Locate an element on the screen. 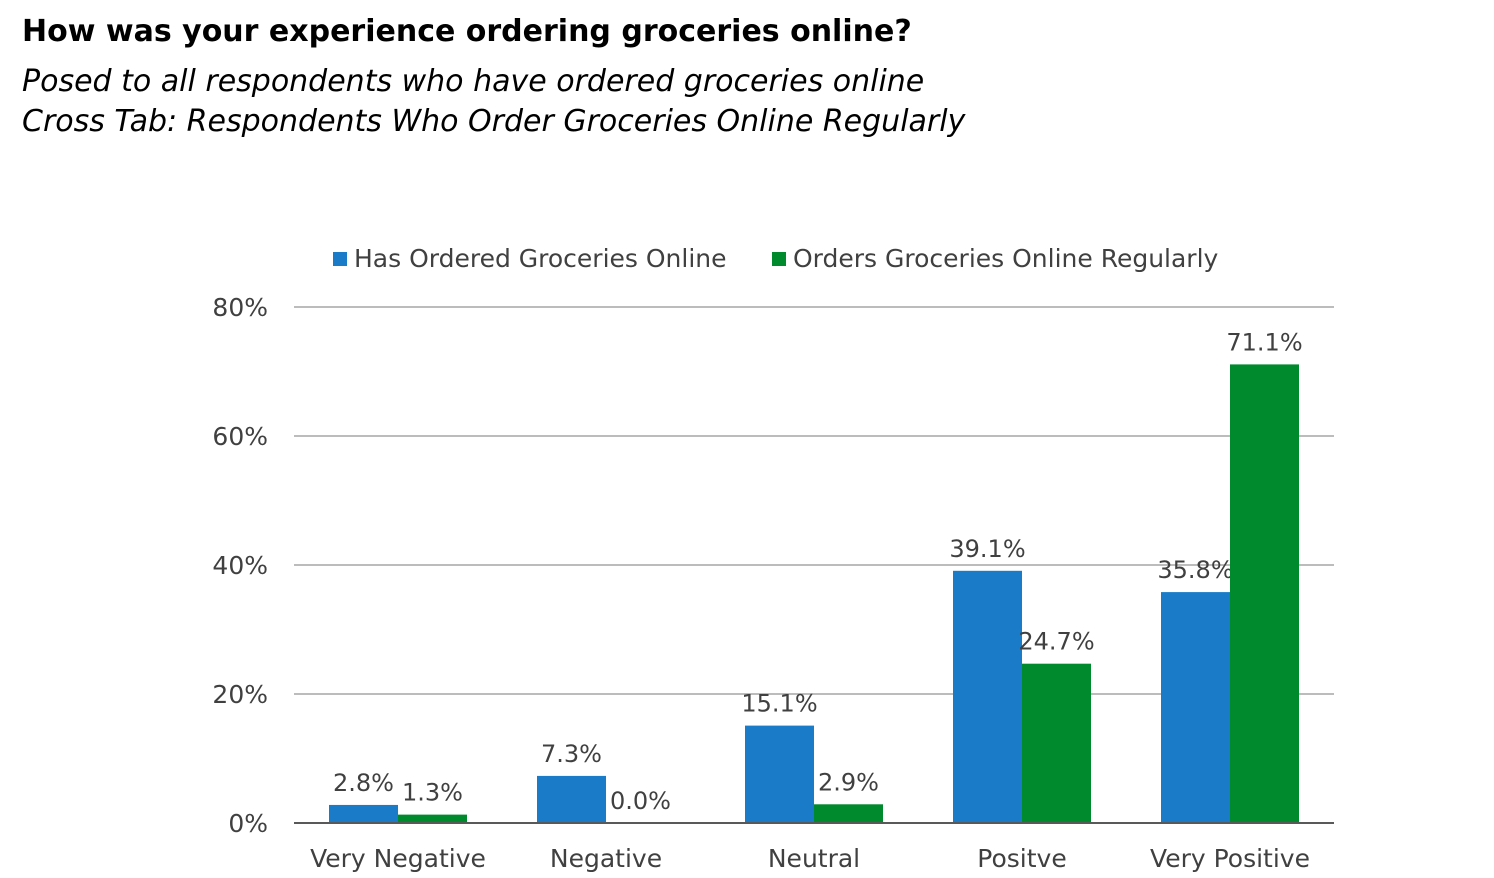 Image resolution: width=1494 pixels, height=878 pixels. data-label-series-2: 71.1% is located at coordinates (1264, 342).